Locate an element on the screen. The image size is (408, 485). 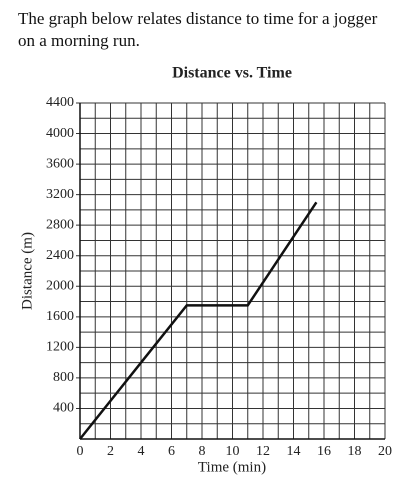
x-tick-label: 16 is located at coordinates (324, 451).